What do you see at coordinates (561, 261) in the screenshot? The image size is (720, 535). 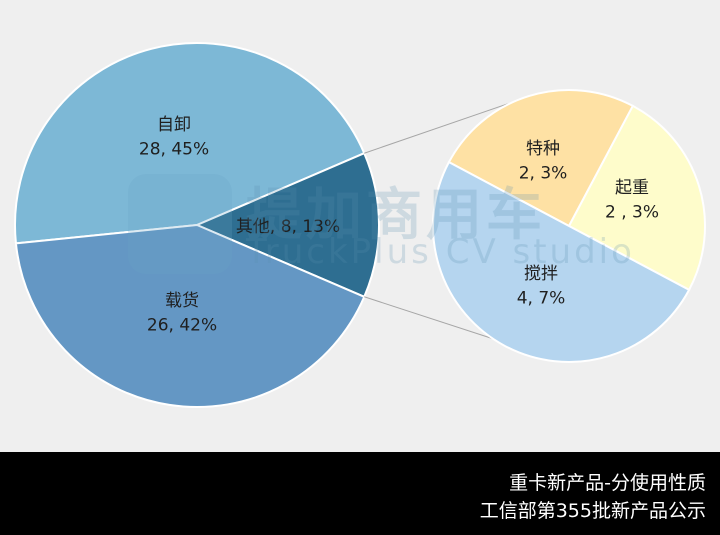 I see `sub-slice-搅拌` at bounding box center [561, 261].